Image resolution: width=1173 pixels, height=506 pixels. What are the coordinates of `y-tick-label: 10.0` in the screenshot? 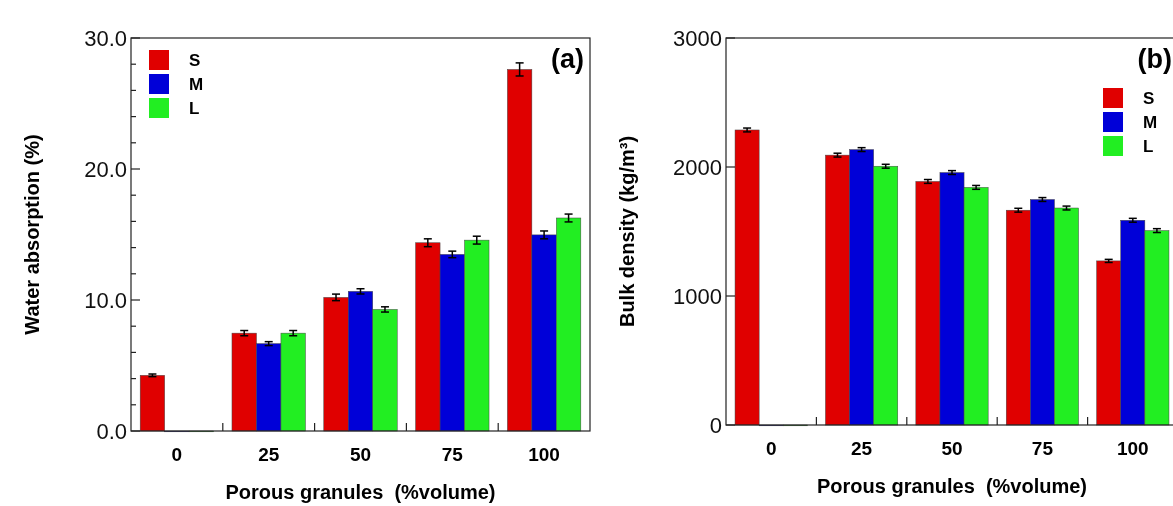 It's located at (105, 300).